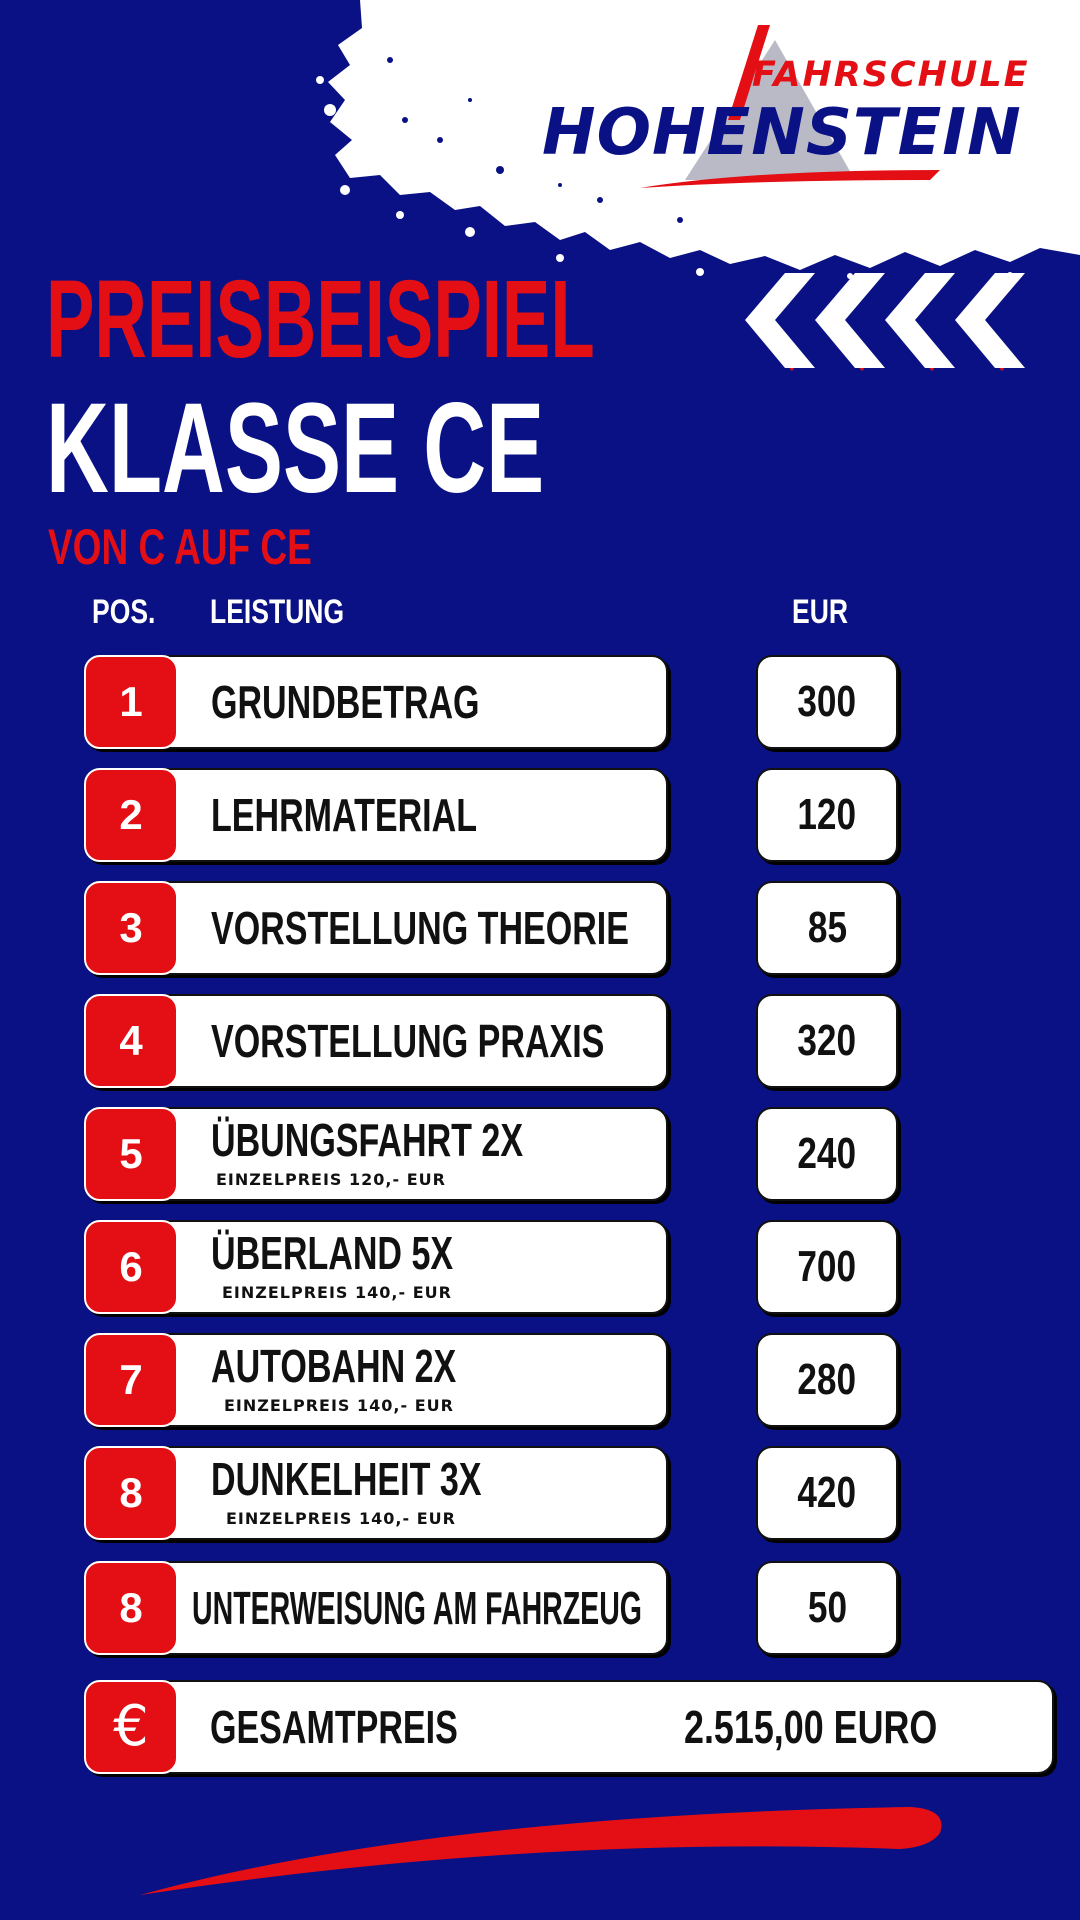 Image resolution: width=1080 pixels, height=1920 pixels. I want to click on row-price-value: 320, so click(827, 1040).